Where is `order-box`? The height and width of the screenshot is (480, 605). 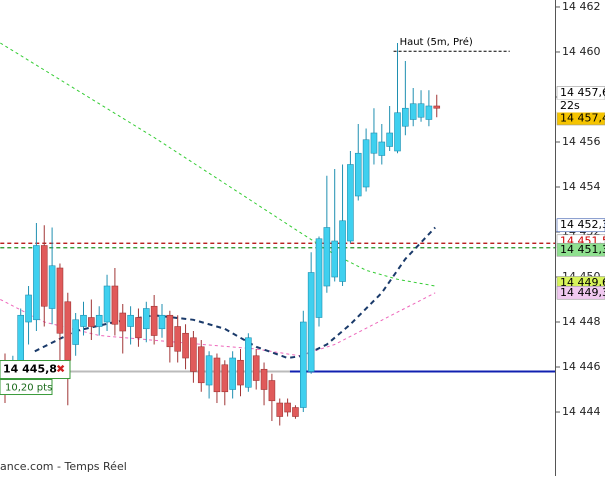
order-box is located at coordinates (35, 370).